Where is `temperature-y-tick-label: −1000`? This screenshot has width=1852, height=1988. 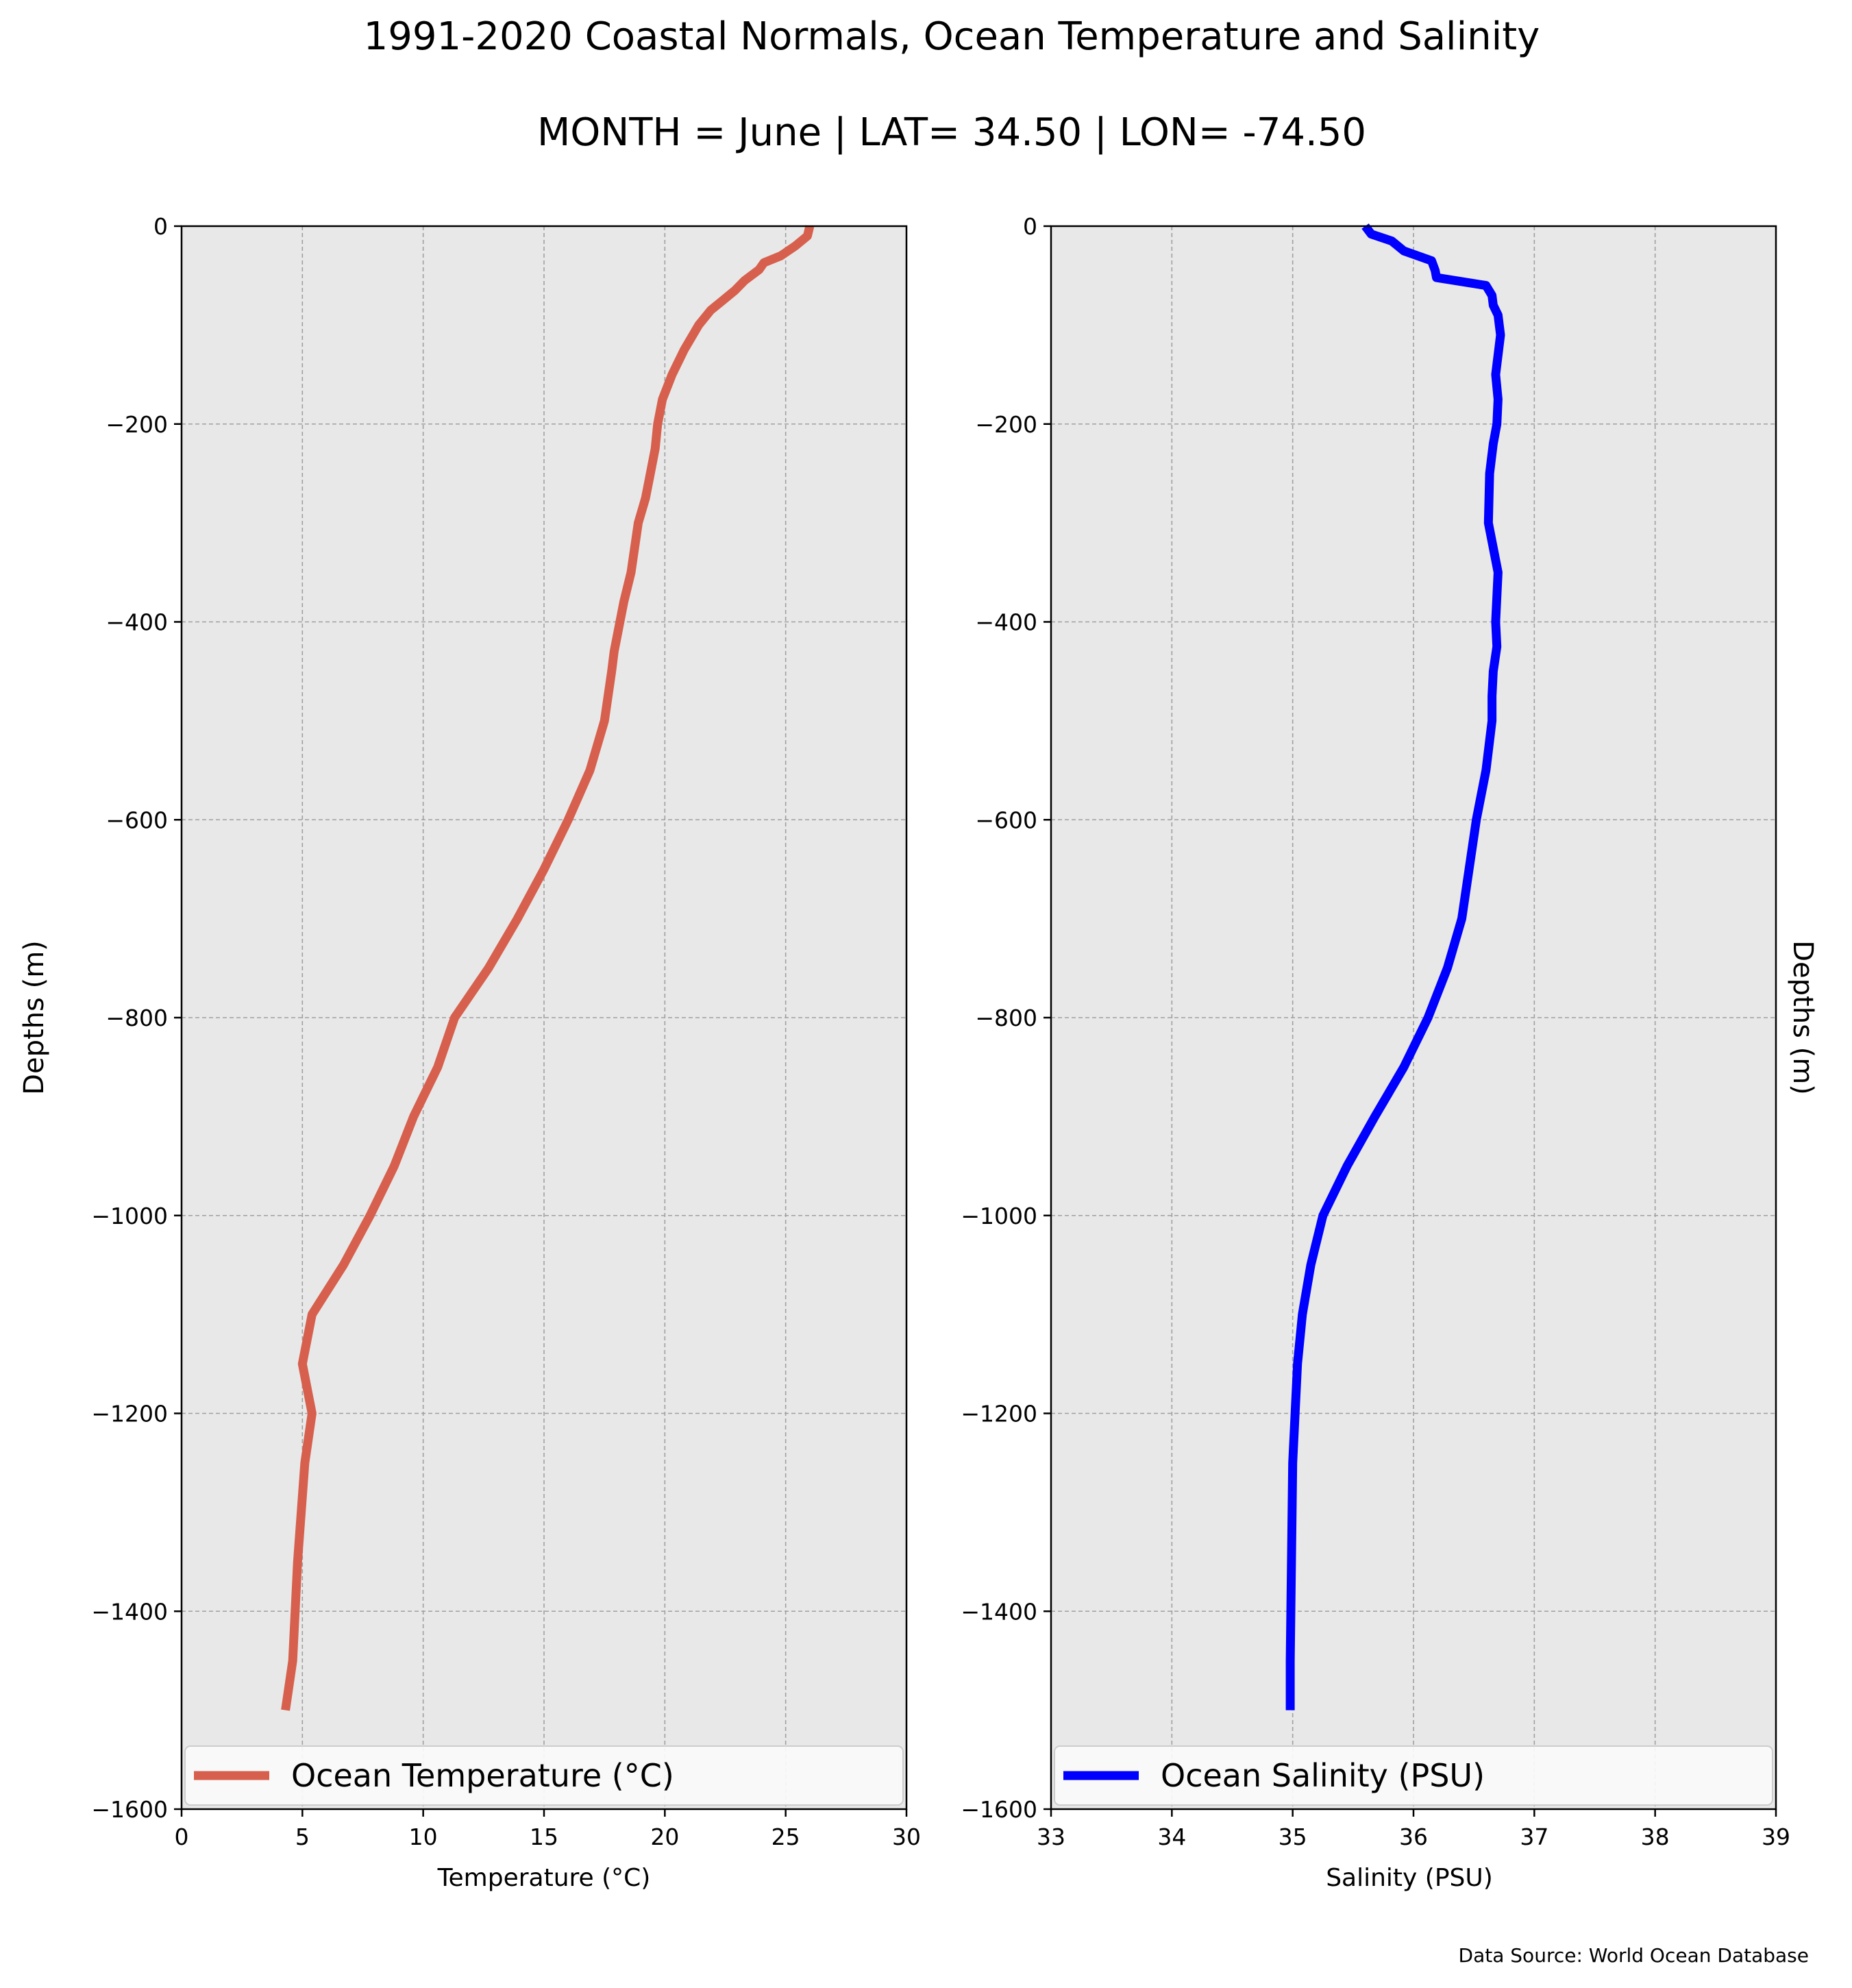
temperature-y-tick-label: −1000 is located at coordinates (129, 1216).